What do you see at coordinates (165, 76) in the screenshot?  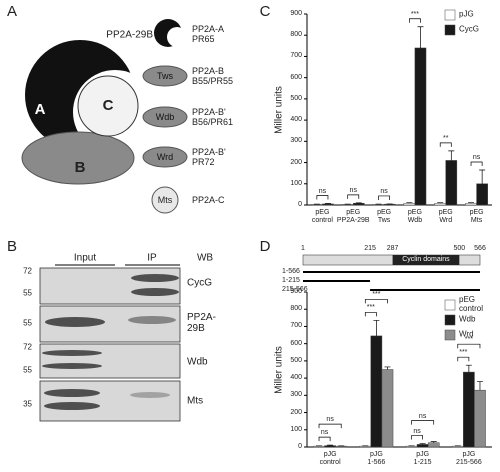 I see `subunit-name: Tws` at bounding box center [165, 76].